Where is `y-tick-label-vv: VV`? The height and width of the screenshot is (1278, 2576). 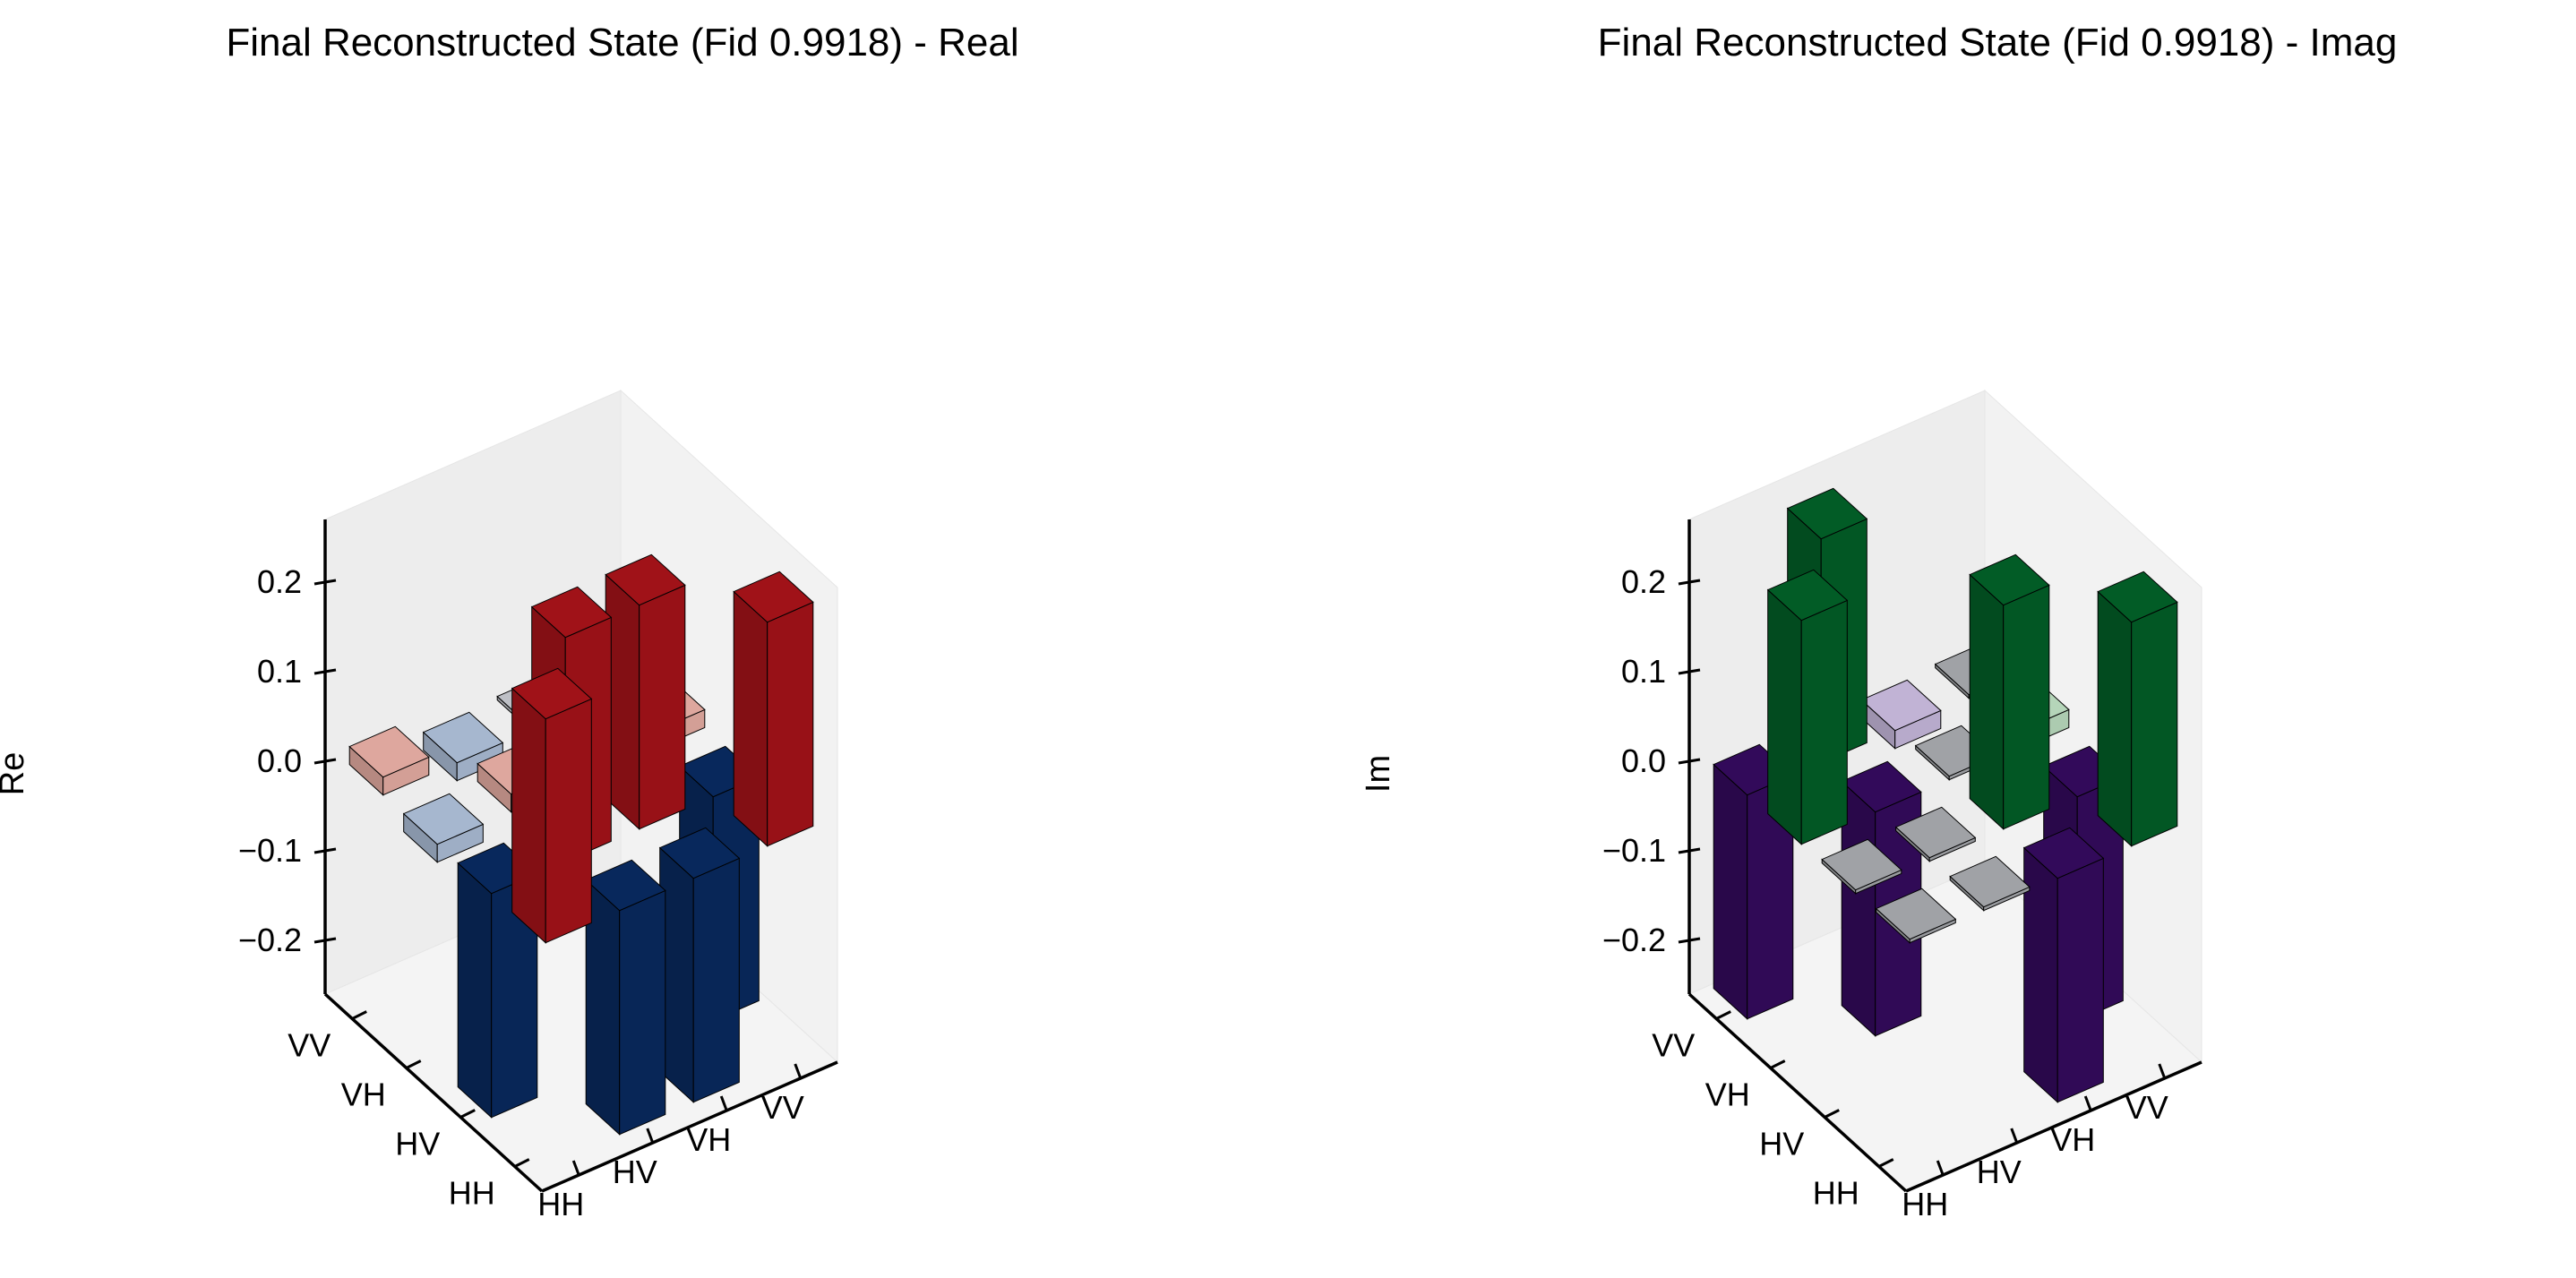
y-tick-label-vv: VV is located at coordinates (1673, 1045).